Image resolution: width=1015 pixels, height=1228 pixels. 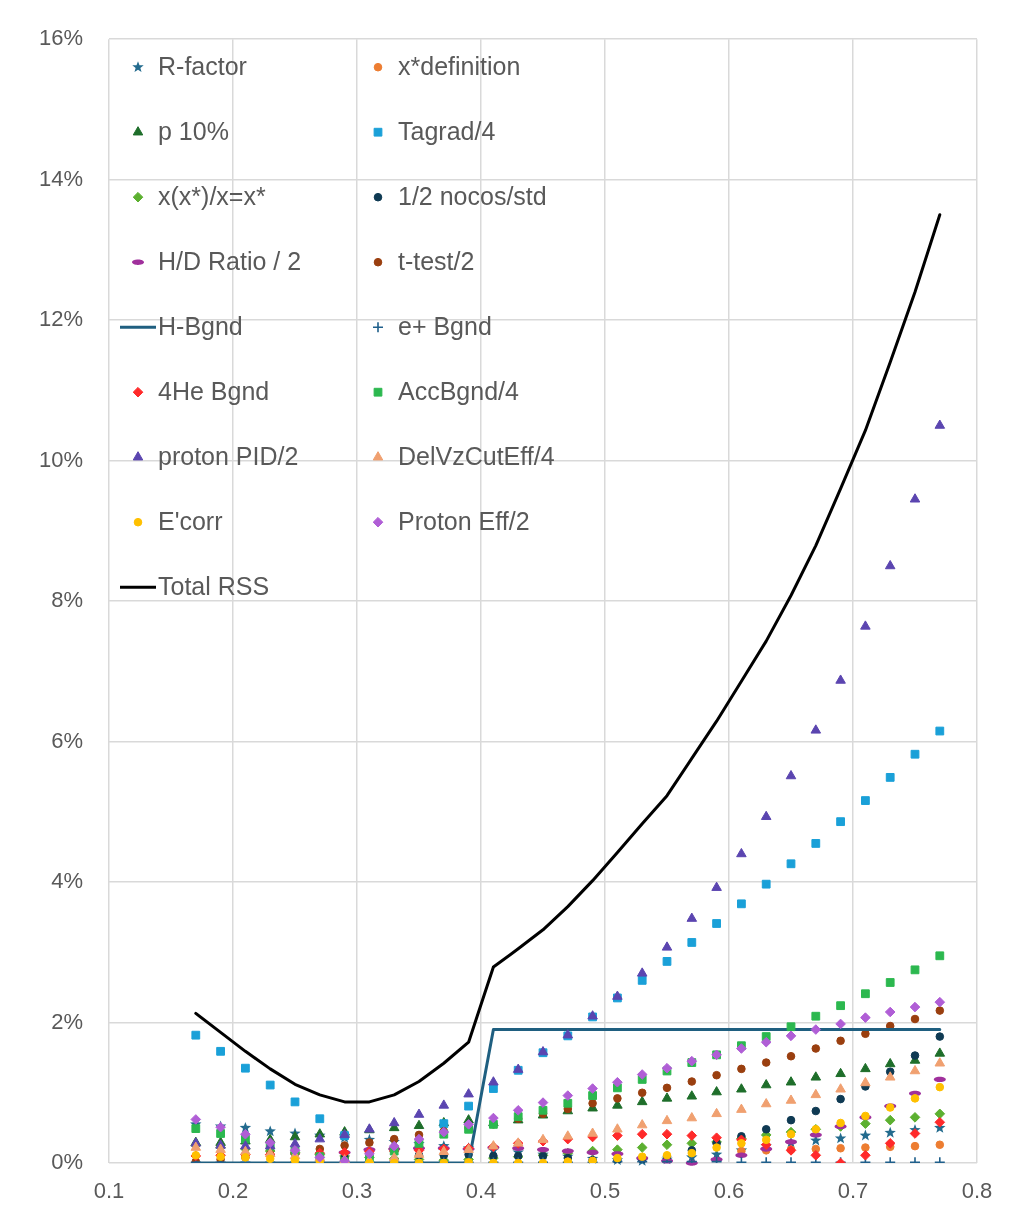 I want to click on legend-label: R-factor, so click(x=202, y=66).